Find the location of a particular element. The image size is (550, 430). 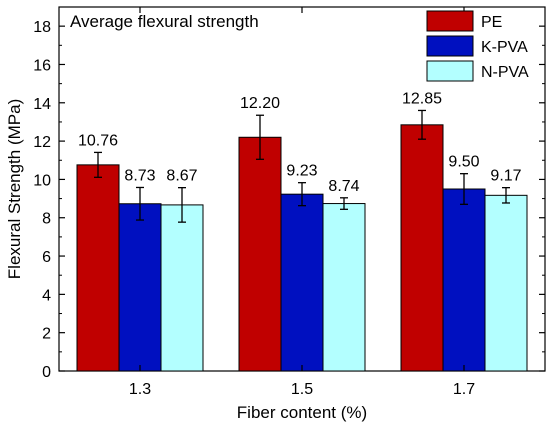

x-axis-label: Fiber content (%) is located at coordinates (302, 412).